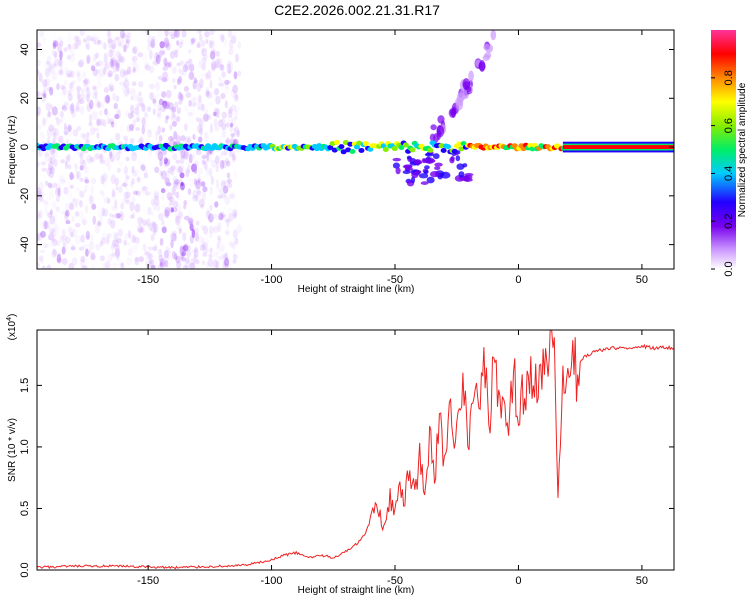 Image resolution: width=750 pixels, height=600 pixels. I want to click on snr-multiplier-exp: 4, so click(9, 319).